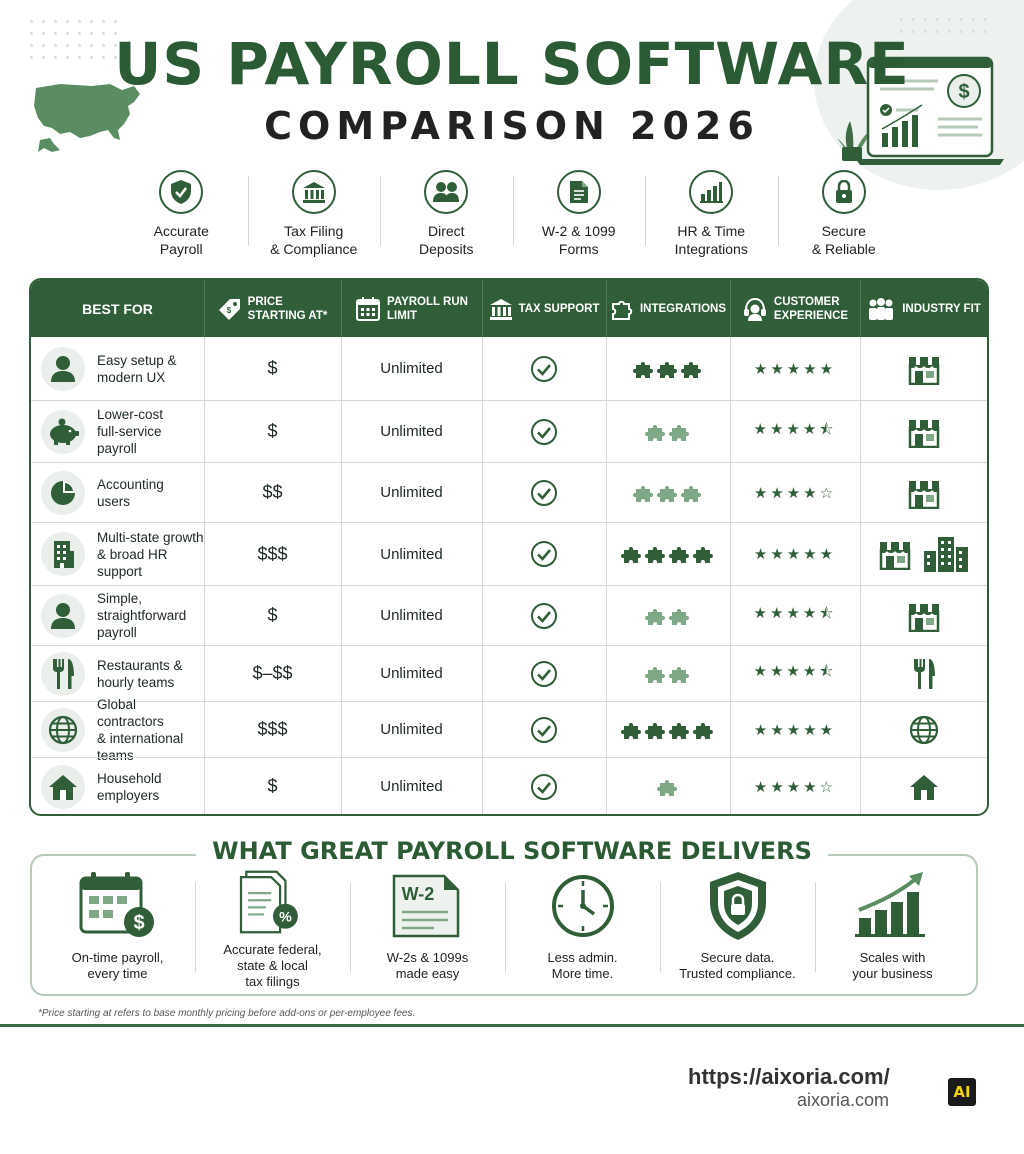  I want to click on footer-url-link: https://aixoria.com/, so click(789, 1076).